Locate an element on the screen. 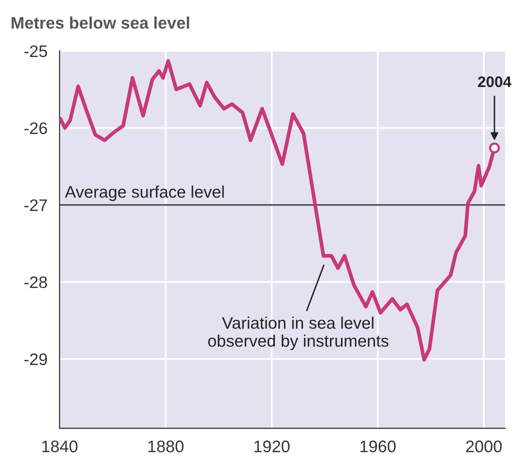 The image size is (518, 463). x-tick-label: 1920 is located at coordinates (272, 446).